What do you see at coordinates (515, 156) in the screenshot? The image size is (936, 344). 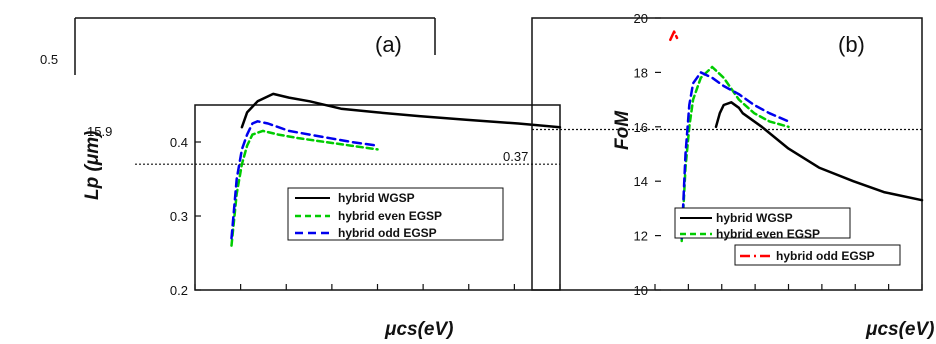 I see `panel-a-reference-label: 0.37` at bounding box center [515, 156].